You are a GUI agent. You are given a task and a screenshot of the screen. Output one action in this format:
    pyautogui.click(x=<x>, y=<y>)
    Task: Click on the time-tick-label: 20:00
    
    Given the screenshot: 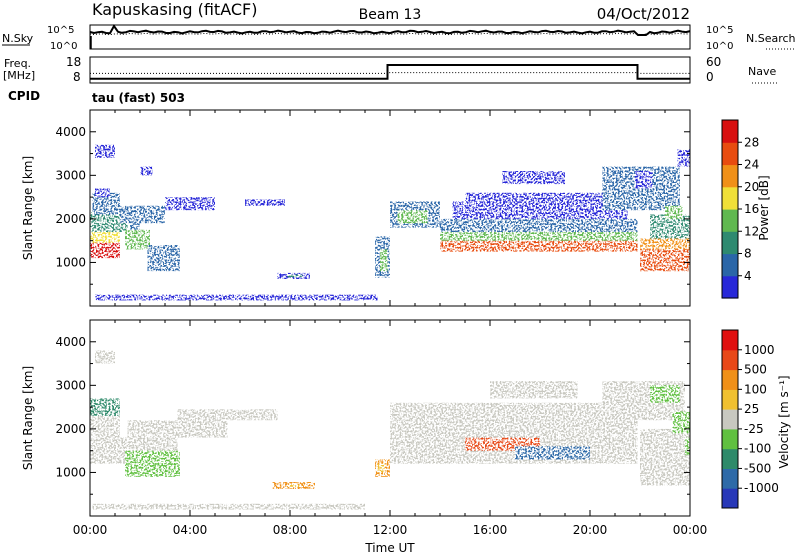 What is the action you would take?
    pyautogui.click(x=590, y=530)
    